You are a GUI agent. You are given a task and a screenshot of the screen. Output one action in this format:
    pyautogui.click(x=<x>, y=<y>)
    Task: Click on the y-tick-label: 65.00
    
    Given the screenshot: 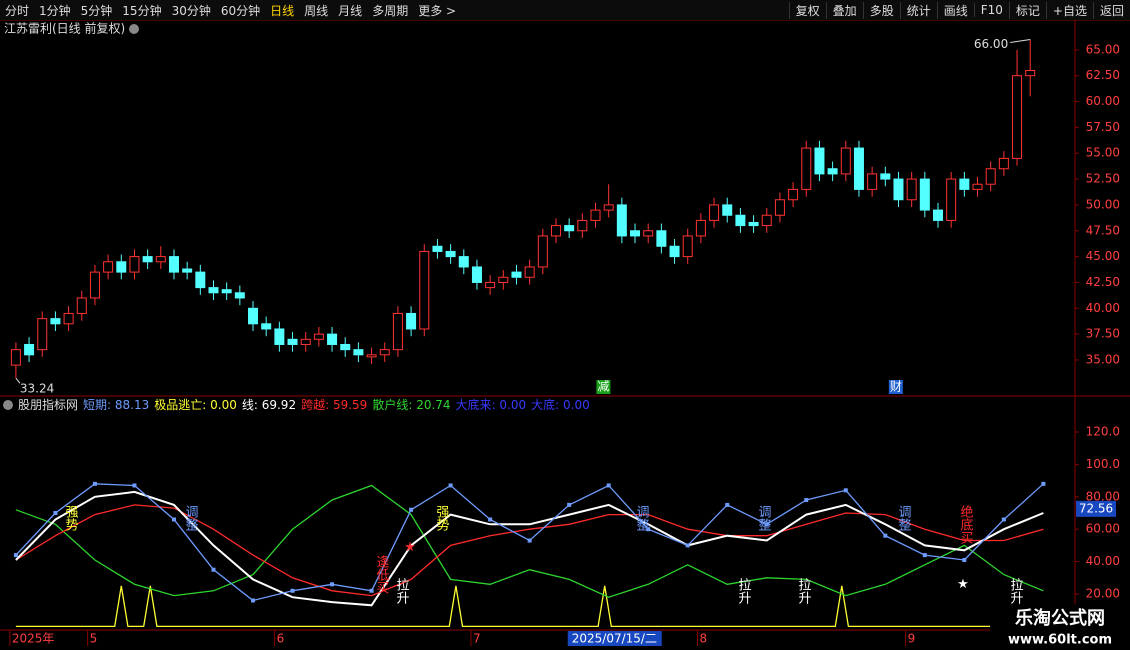 What is the action you would take?
    pyautogui.click(x=1103, y=49)
    